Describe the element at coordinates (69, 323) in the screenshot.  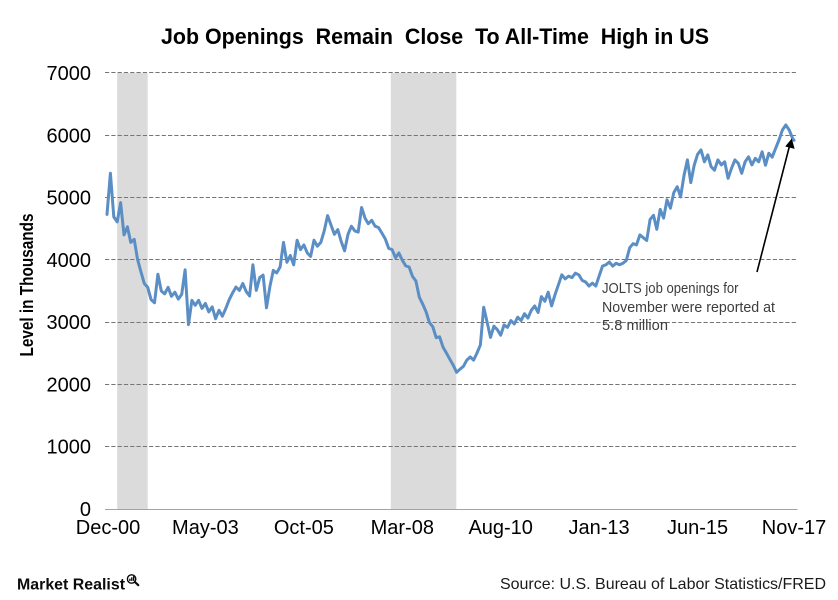
I see `svg-text: 3000` at that location.